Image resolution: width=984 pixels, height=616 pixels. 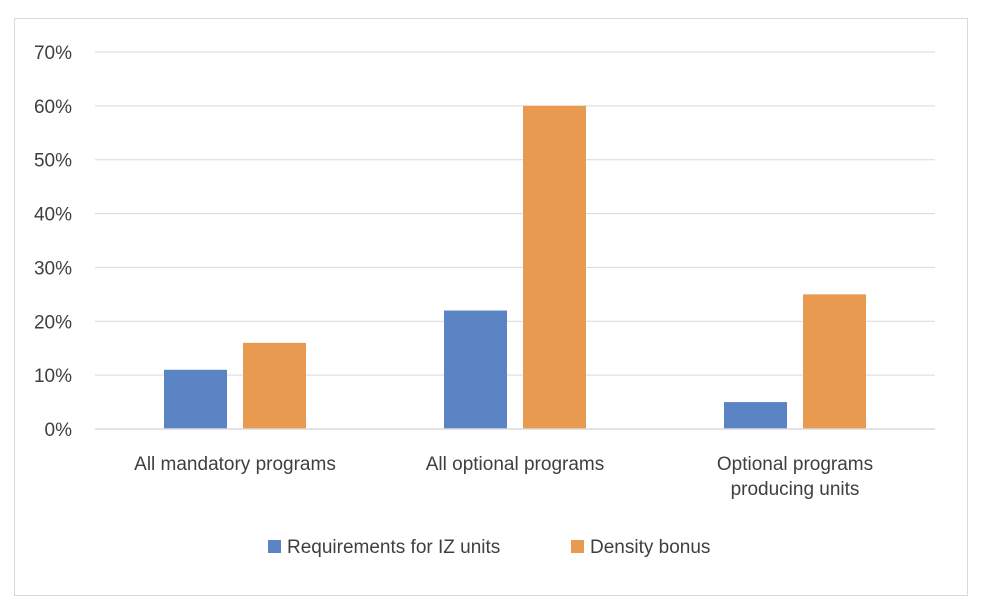 I want to click on category-label: Optional programs, so click(x=795, y=464).